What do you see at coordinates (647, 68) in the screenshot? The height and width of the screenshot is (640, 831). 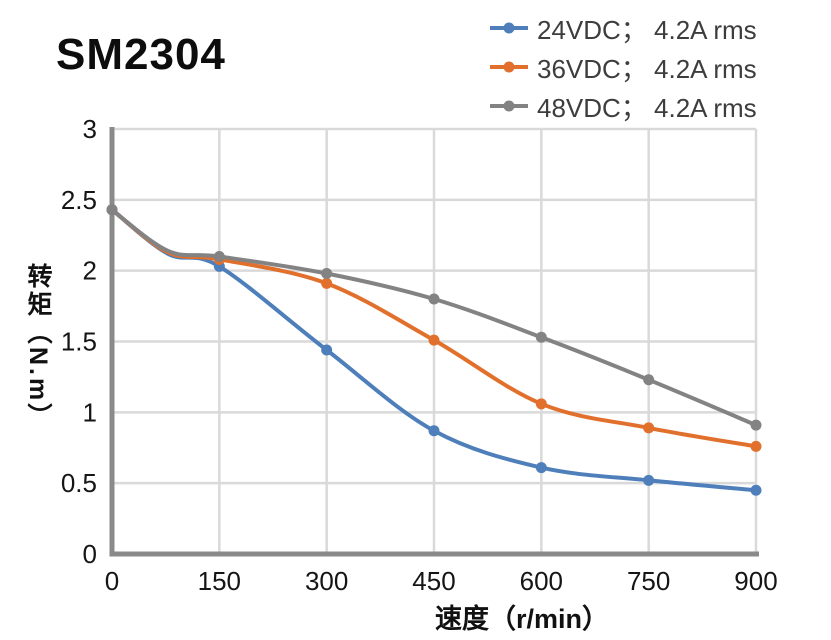 I see `legend-label-36vdc: 36VDC； 4.2A rms` at bounding box center [647, 68].